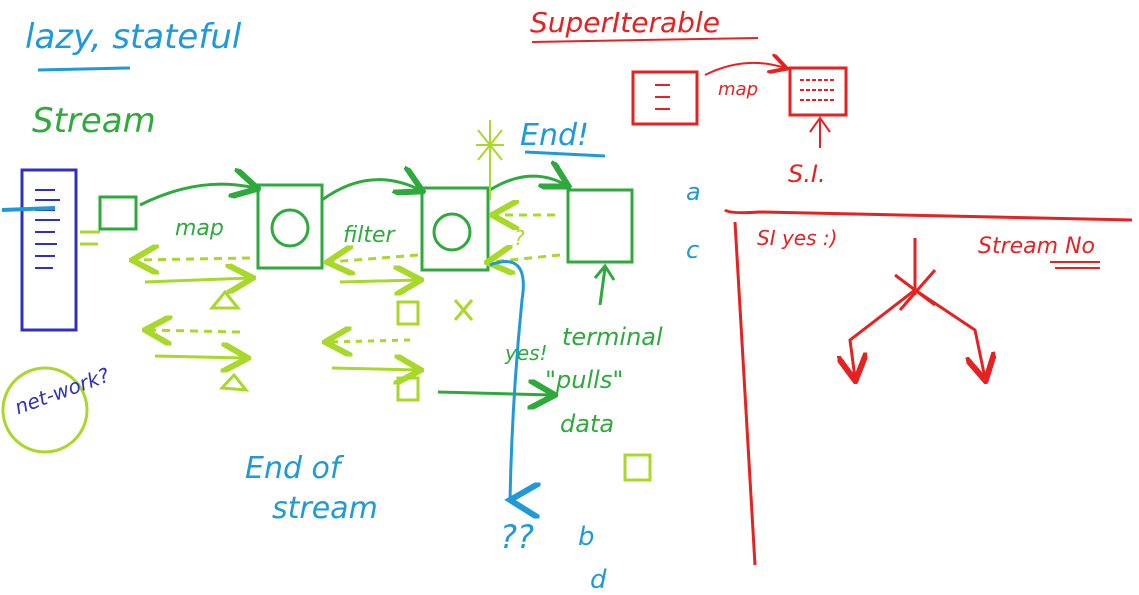 This screenshot has height=595, width=1139. Describe the element at coordinates (295, 468) in the screenshot. I see `end-of-stream: End of` at that location.